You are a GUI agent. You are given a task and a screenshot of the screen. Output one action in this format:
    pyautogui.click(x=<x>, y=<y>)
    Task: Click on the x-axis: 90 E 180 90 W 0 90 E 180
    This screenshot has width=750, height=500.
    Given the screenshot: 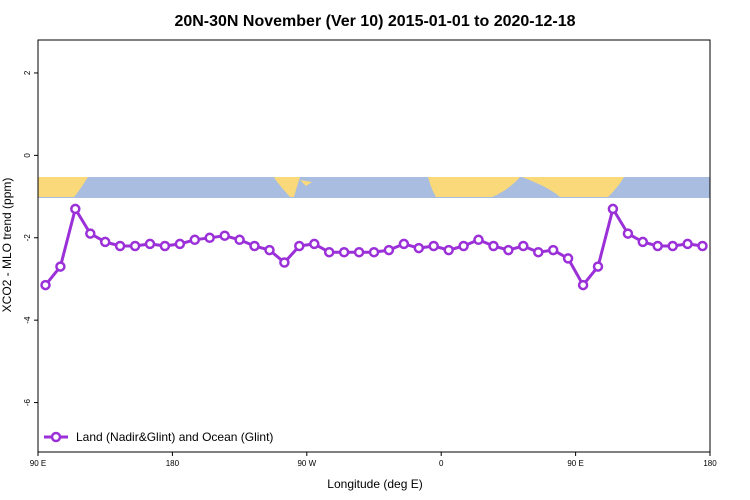 What is the action you would take?
    pyautogui.click(x=373, y=460)
    